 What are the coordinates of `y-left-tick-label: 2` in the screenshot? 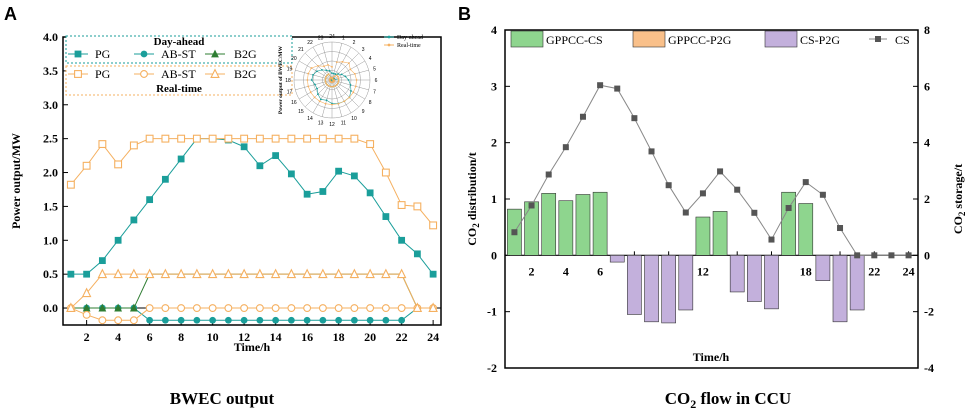 It's located at (494, 143).